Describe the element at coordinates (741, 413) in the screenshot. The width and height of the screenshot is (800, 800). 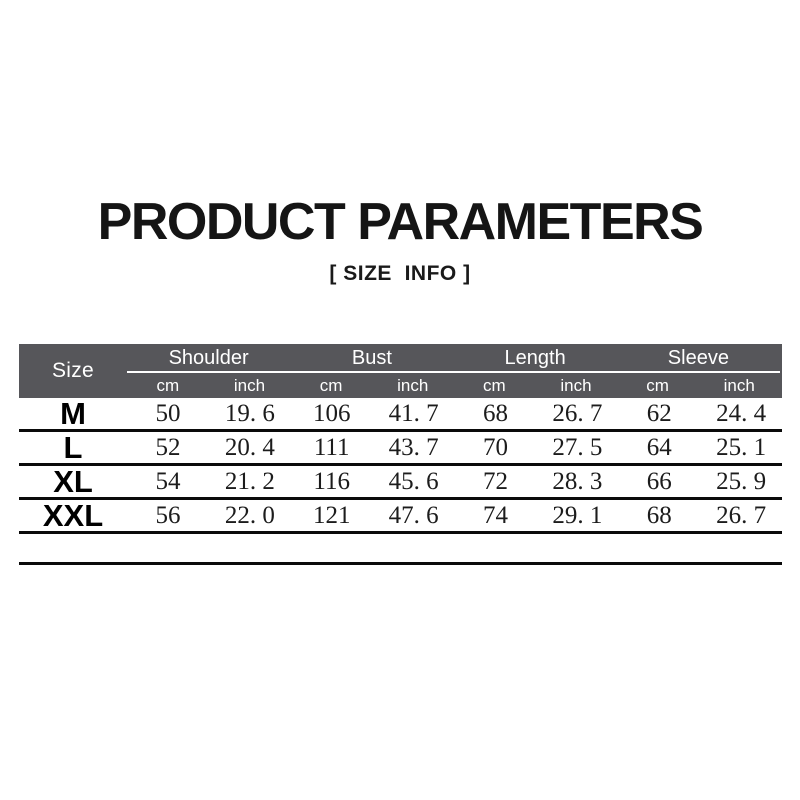
I see `value-cell-sleeve-inch: 24. 4` at that location.